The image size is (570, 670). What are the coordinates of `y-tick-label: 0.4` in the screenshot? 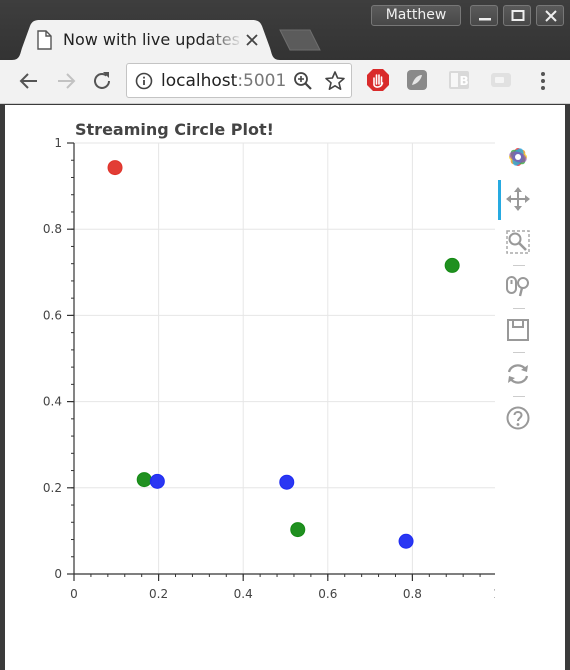 It's located at (52, 402).